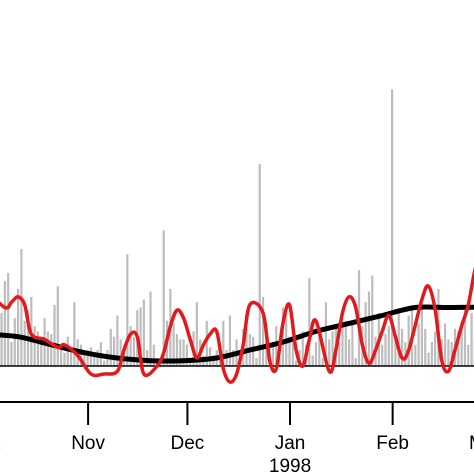  Describe the element at coordinates (237, 428) in the screenshot. I see `x-axis-ticks: Oct Nov Dec Jan Feb Mar` at that location.